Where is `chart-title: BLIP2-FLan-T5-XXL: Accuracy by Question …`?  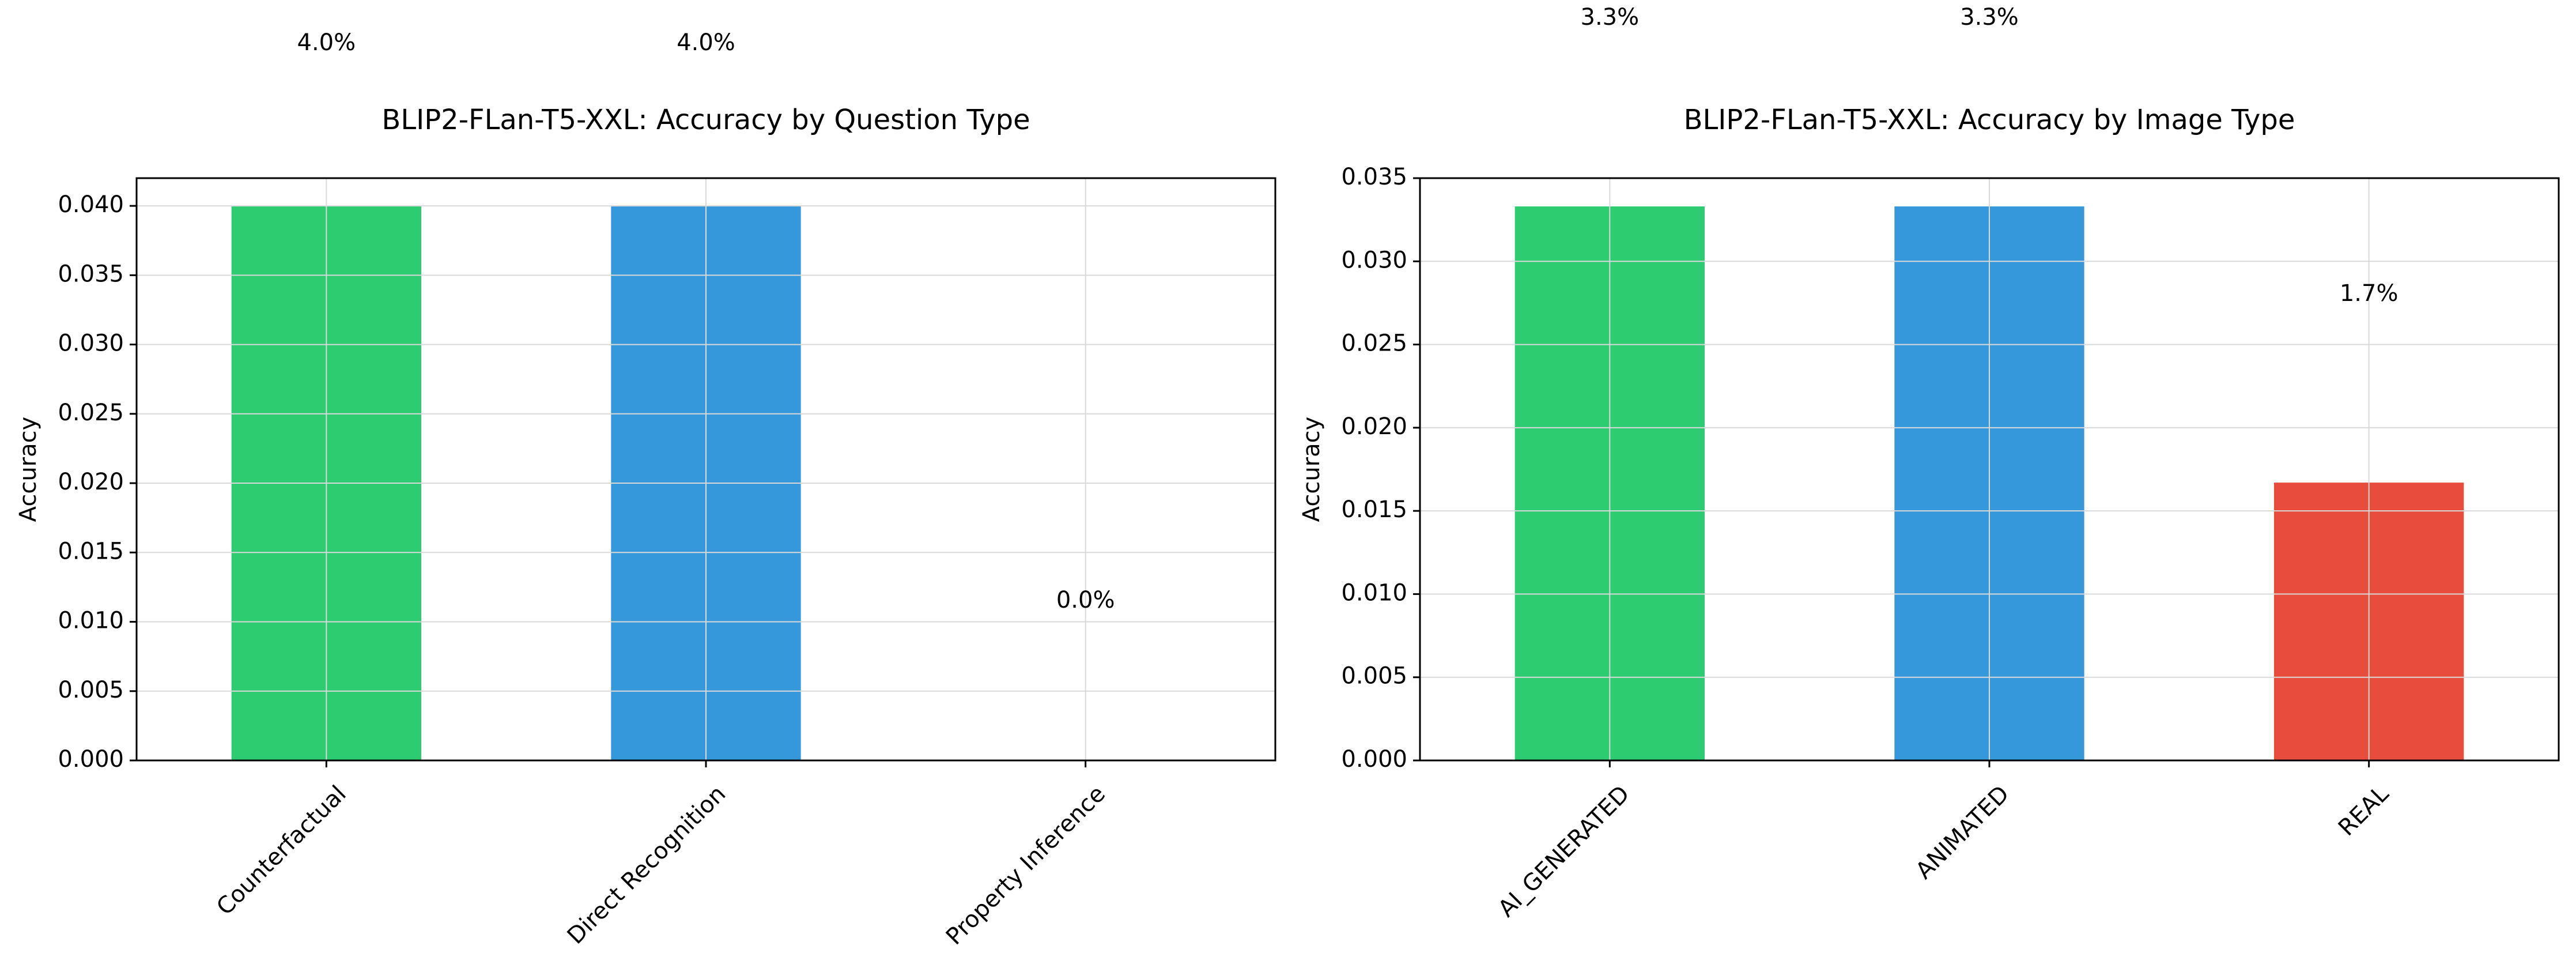
chart-title: BLIP2-FLan-T5-XXL: Accuracy by Question … is located at coordinates (706, 120).